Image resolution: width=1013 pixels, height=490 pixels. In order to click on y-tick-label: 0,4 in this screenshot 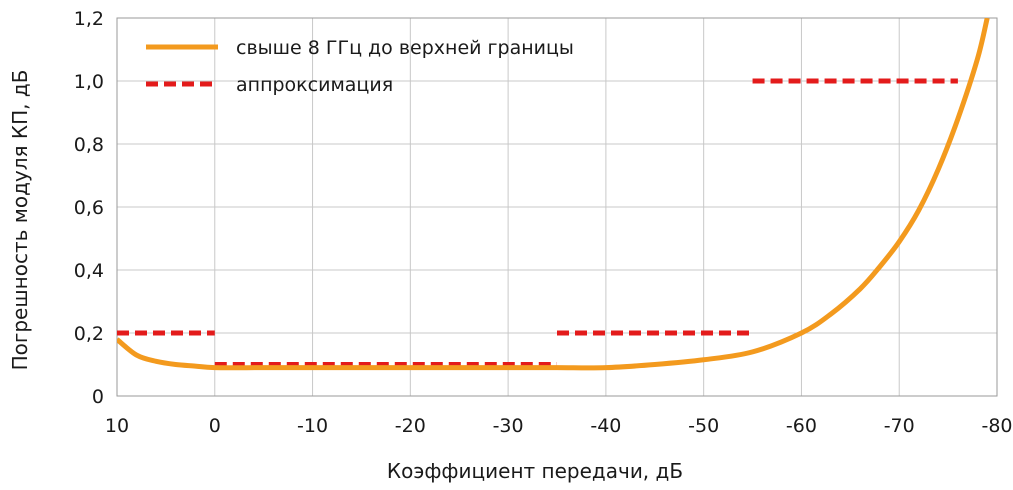, I will do `click(89, 271)`.